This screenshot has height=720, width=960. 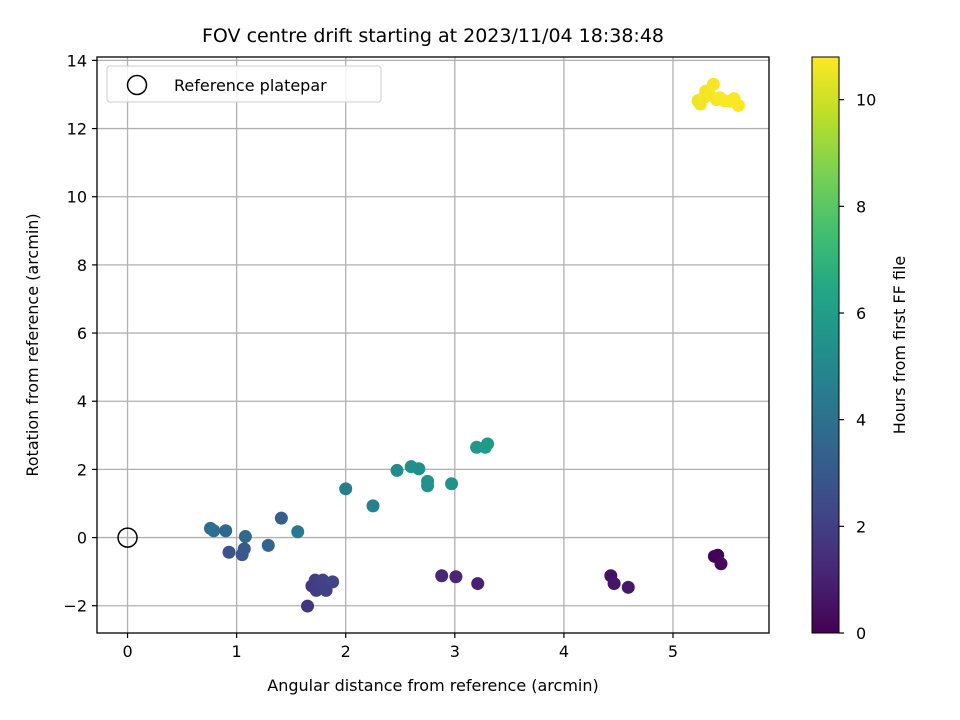 What do you see at coordinates (137, 85) in the screenshot?
I see `legend-marker` at bounding box center [137, 85].